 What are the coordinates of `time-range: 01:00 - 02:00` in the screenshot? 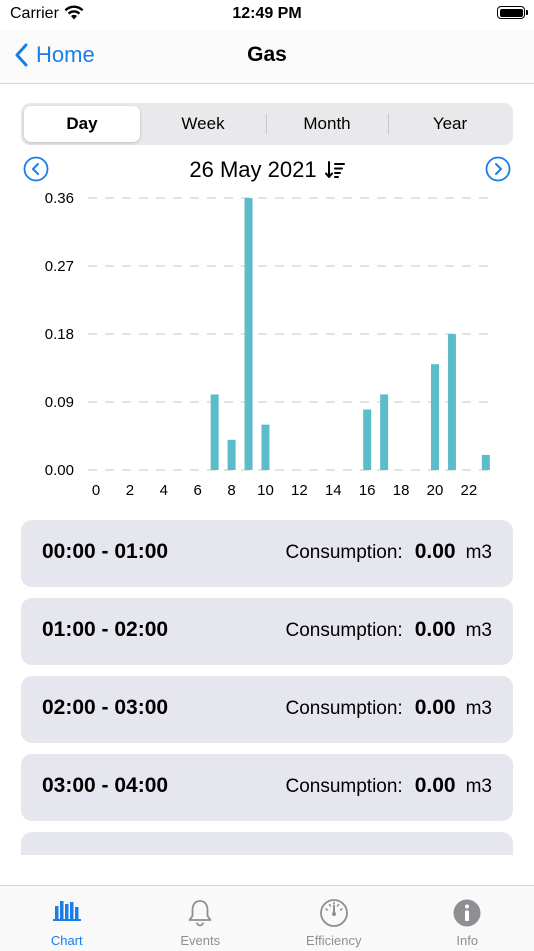 It's located at (105, 630).